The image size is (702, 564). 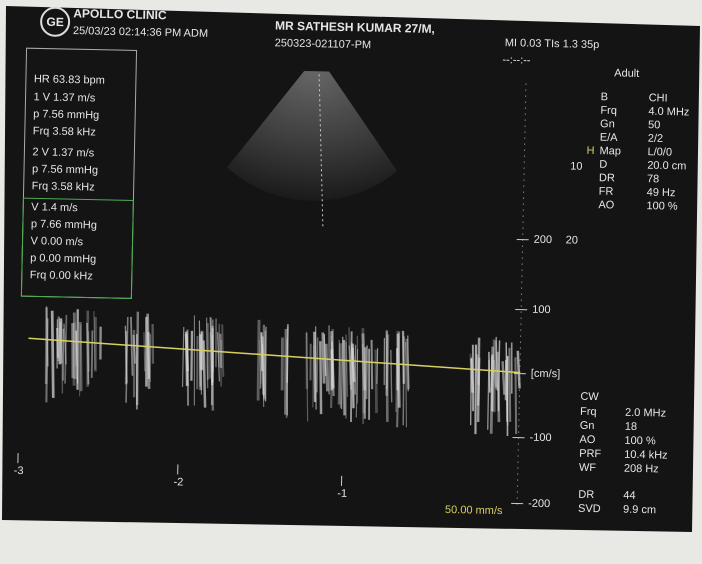 I want to click on param-label: B, so click(x=605, y=97).